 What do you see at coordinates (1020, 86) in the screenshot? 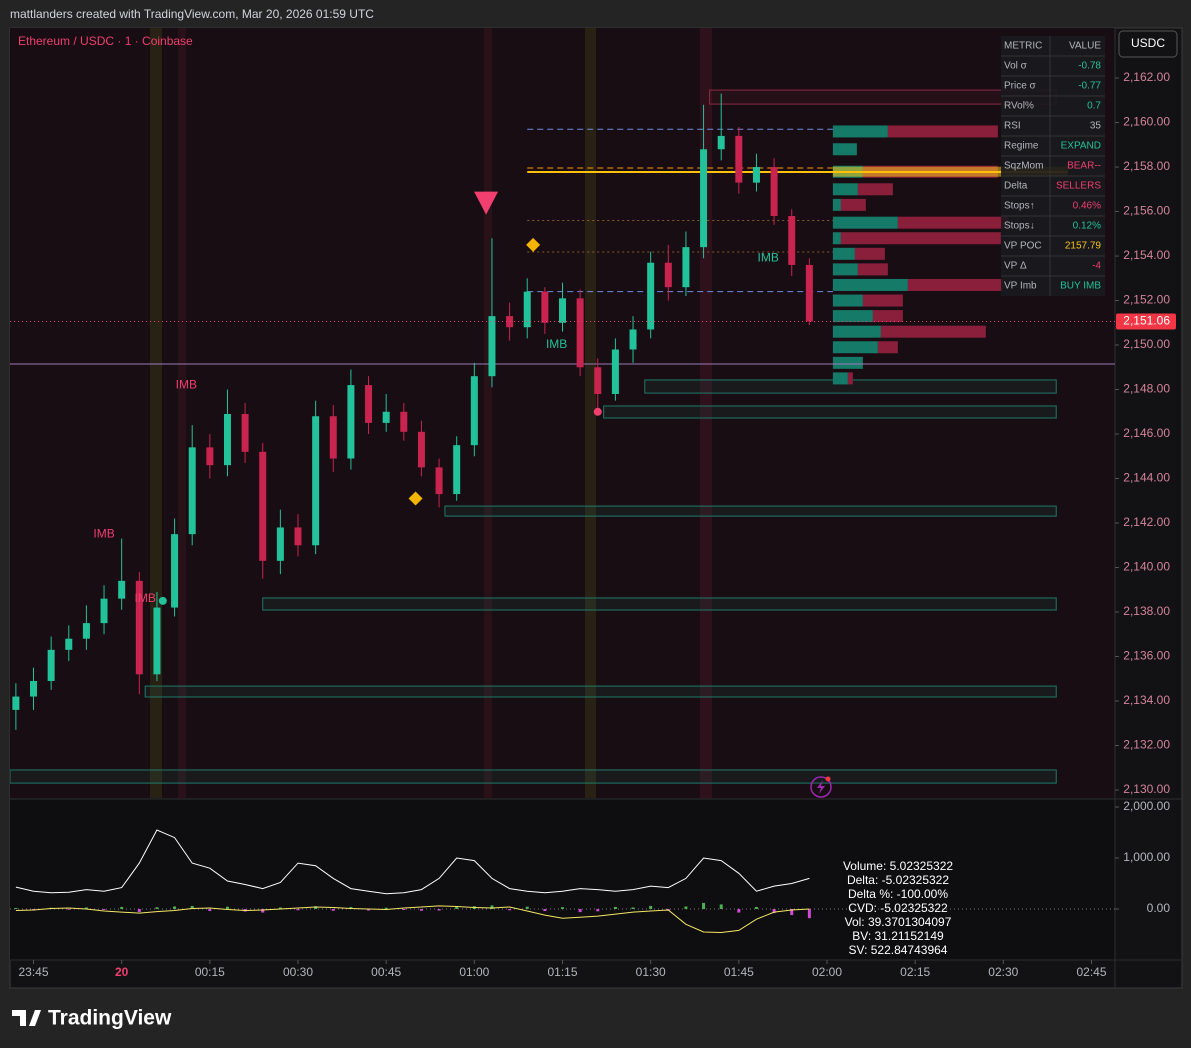
I see `table-cell: Price σ` at bounding box center [1020, 86].